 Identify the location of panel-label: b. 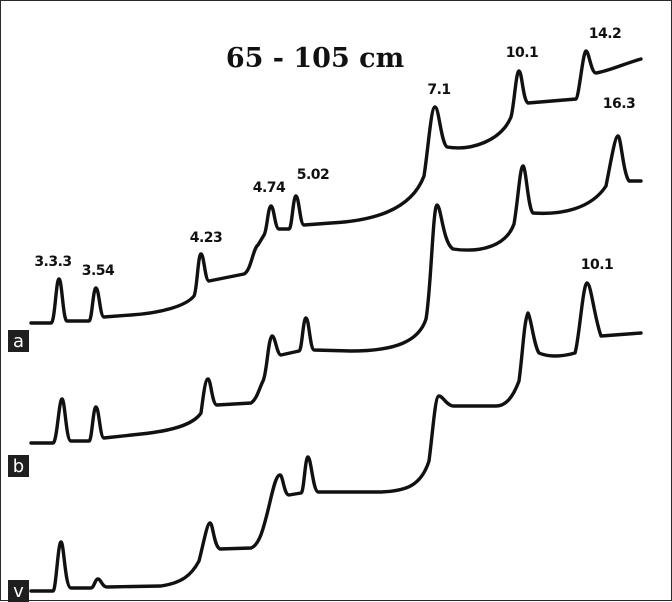
(18, 466).